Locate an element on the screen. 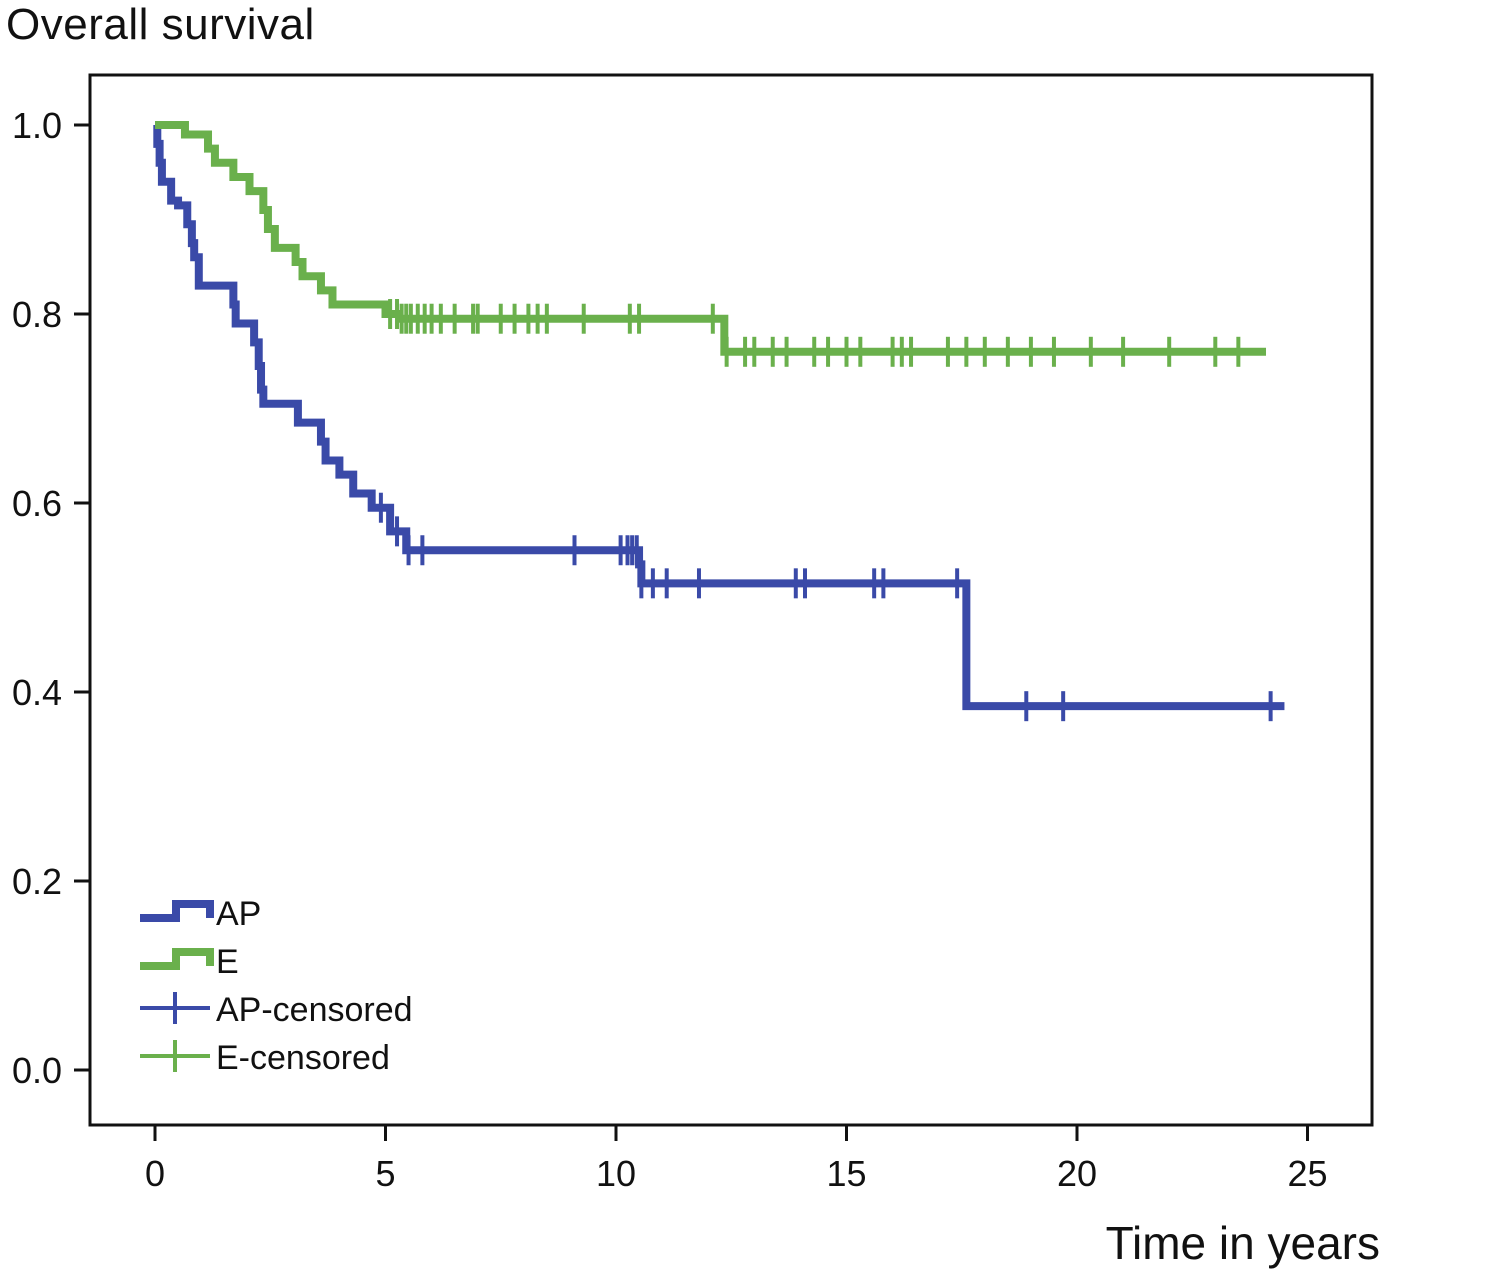  survival-curve-e is located at coordinates (711, 238).